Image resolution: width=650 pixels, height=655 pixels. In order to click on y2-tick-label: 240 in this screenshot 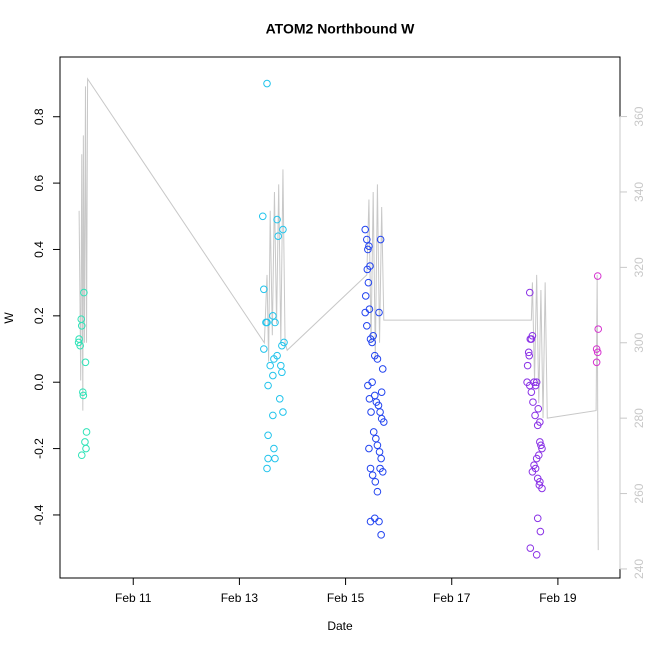, I will do `click(639, 569)`.